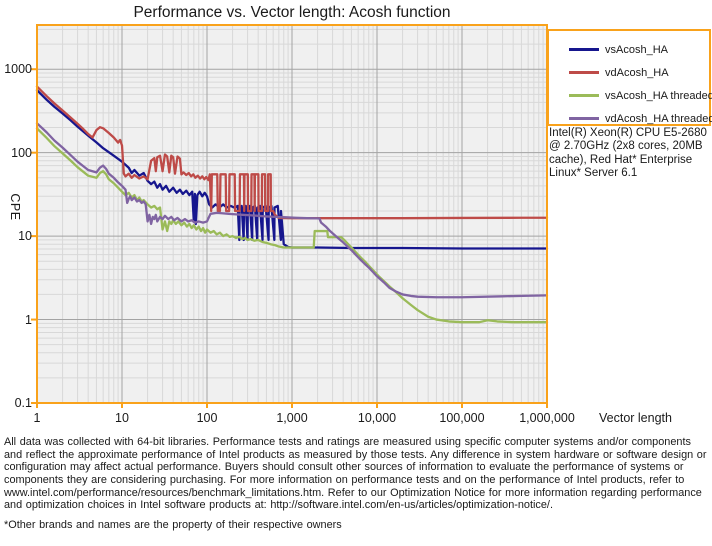 Image resolution: width=712 pixels, height=546 pixels. I want to click on y-axis-title: CPE, so click(15, 207).